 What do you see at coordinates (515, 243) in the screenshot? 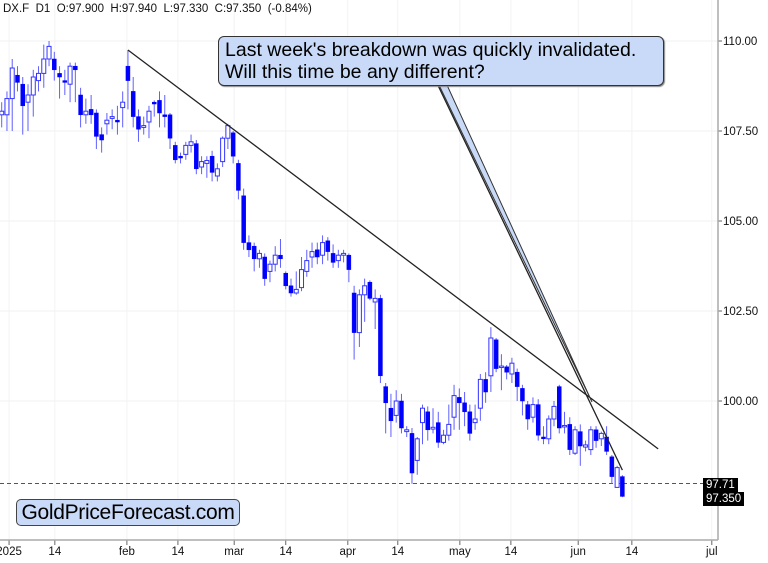
I see `annotation-callout-pointer` at bounding box center [515, 243].